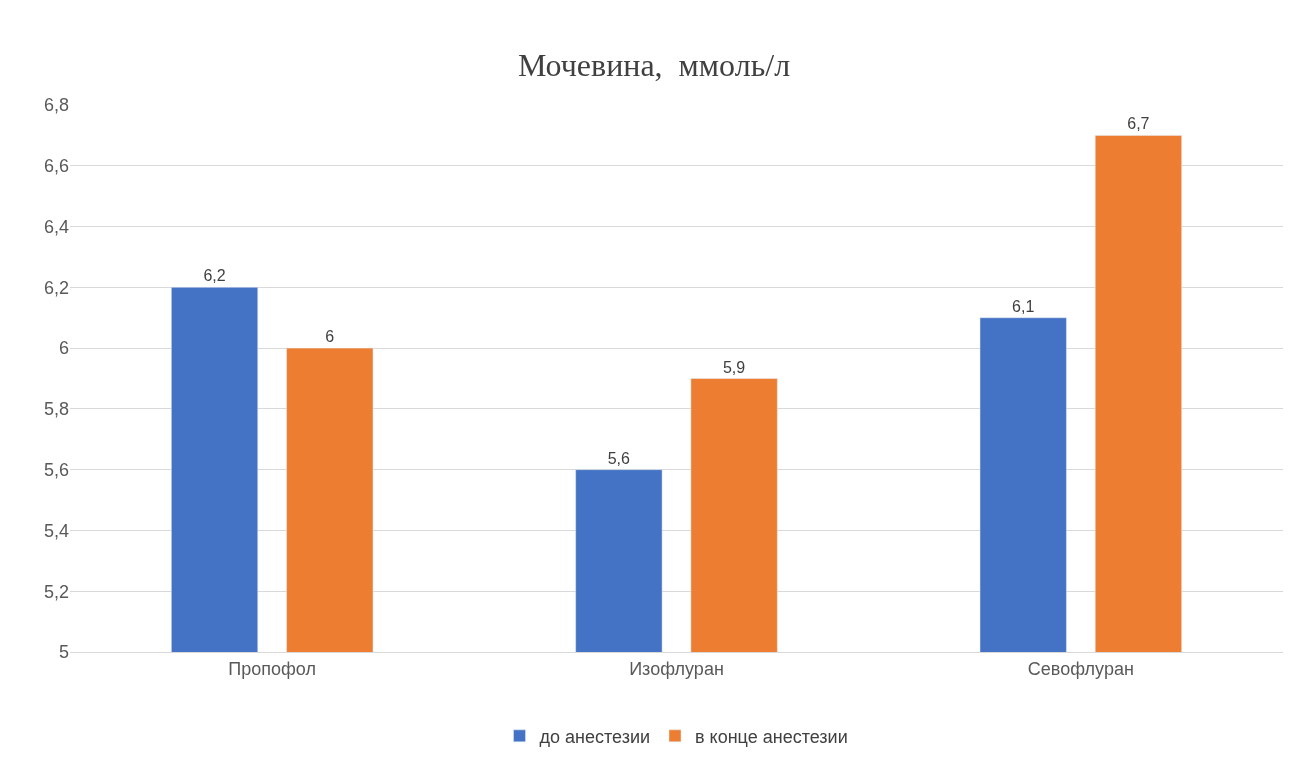  I want to click on y-tick-label: 5,2, so click(56, 591).